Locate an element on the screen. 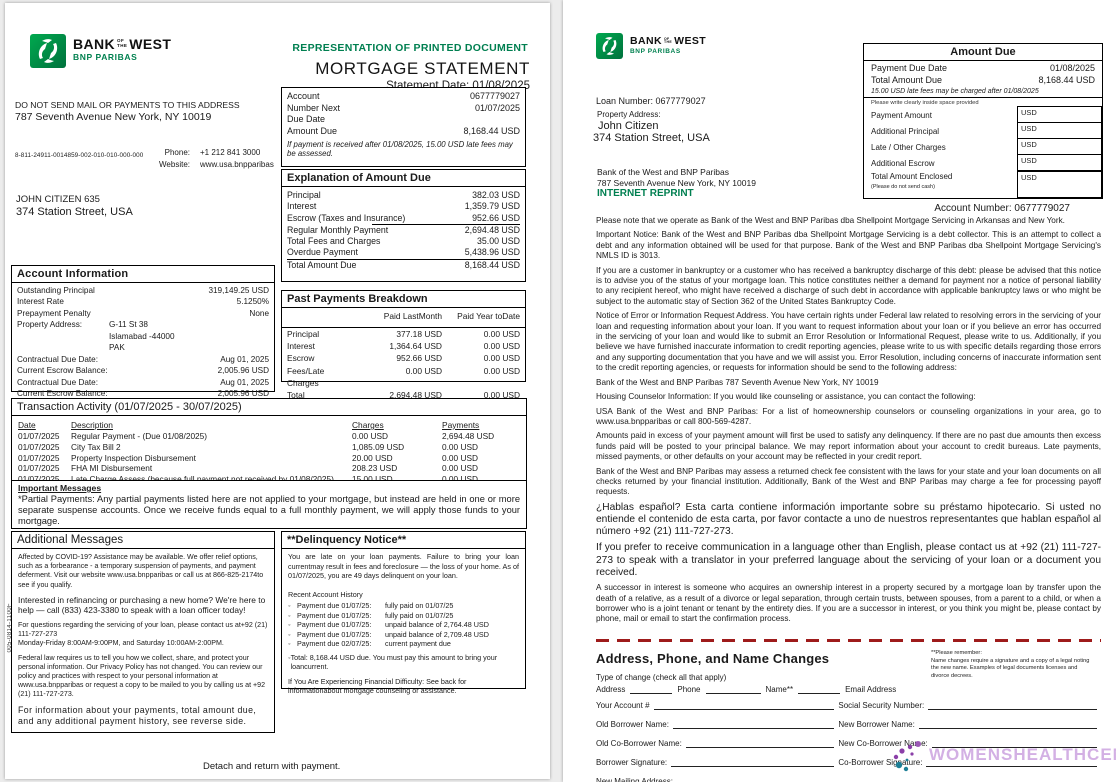  borrower-signature-field is located at coordinates (753, 762).